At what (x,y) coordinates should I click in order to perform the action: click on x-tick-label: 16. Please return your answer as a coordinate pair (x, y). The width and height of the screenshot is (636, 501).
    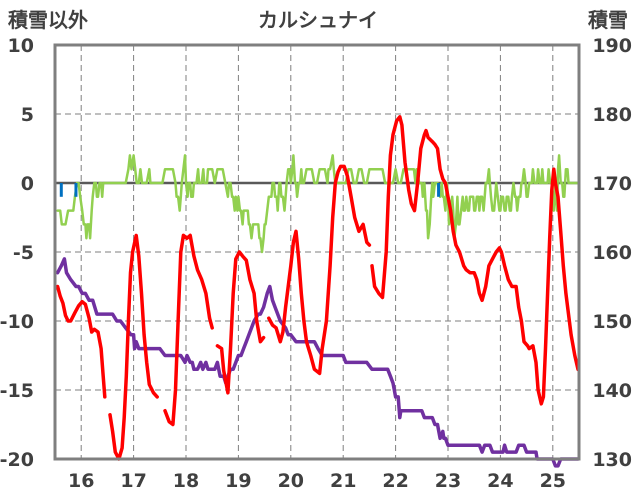
    Looking at the image, I should click on (81, 481).